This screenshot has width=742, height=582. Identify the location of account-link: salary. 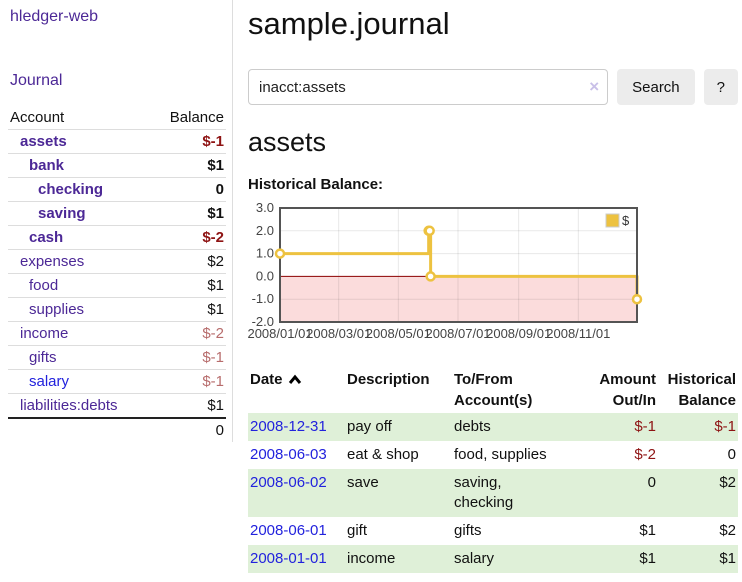
(49, 381).